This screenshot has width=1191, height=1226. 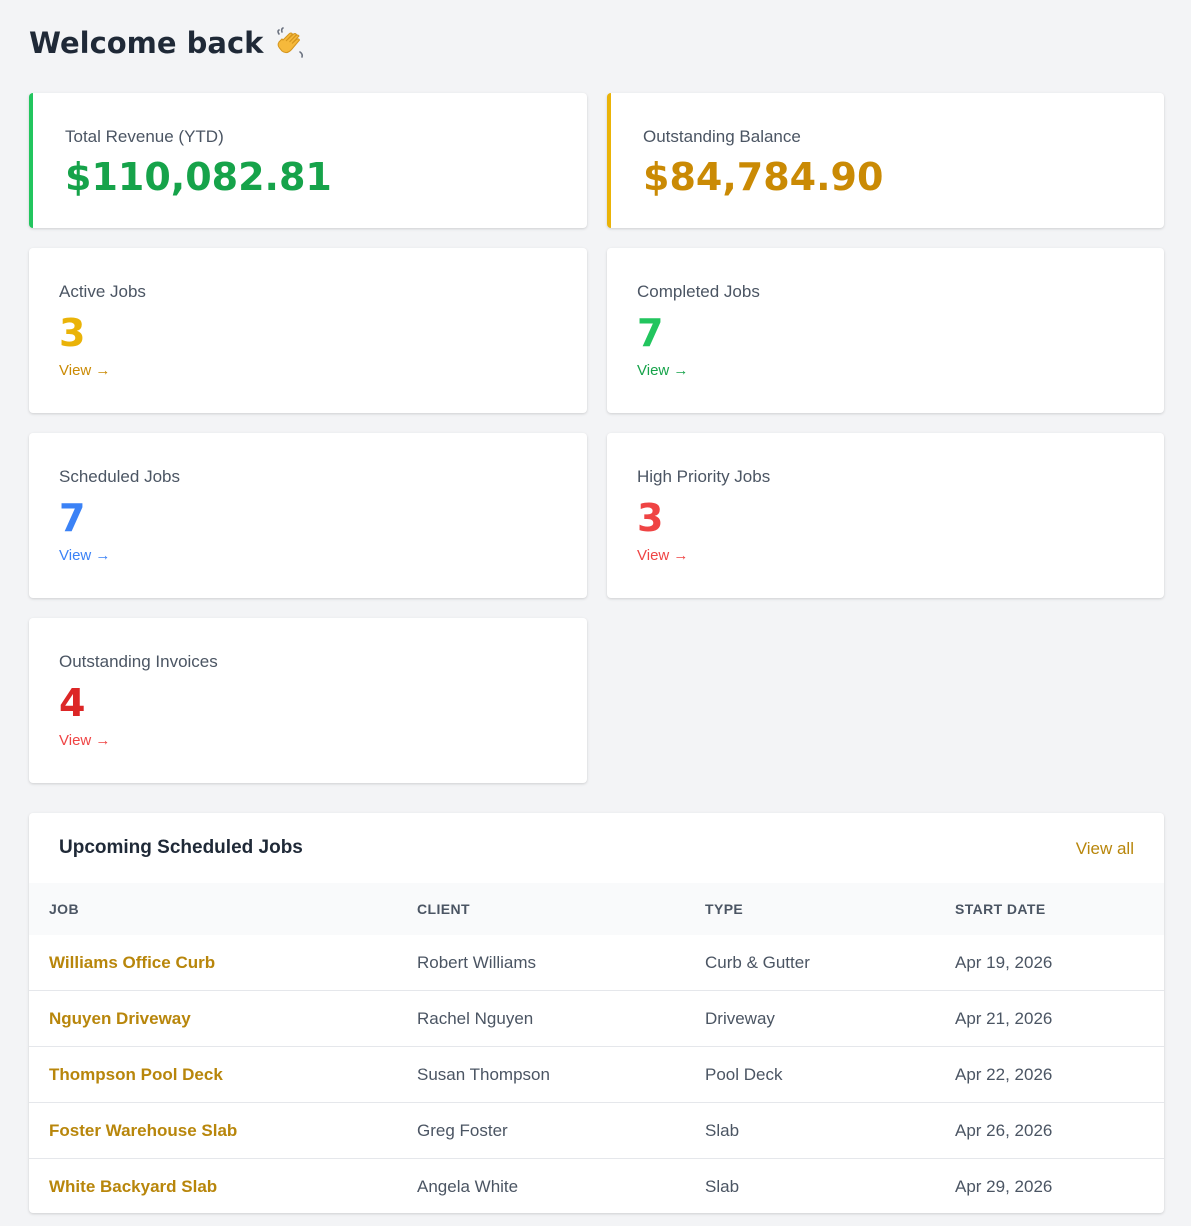 What do you see at coordinates (85, 555) in the screenshot?
I see `scheduled-jobs-view-link: View →` at bounding box center [85, 555].